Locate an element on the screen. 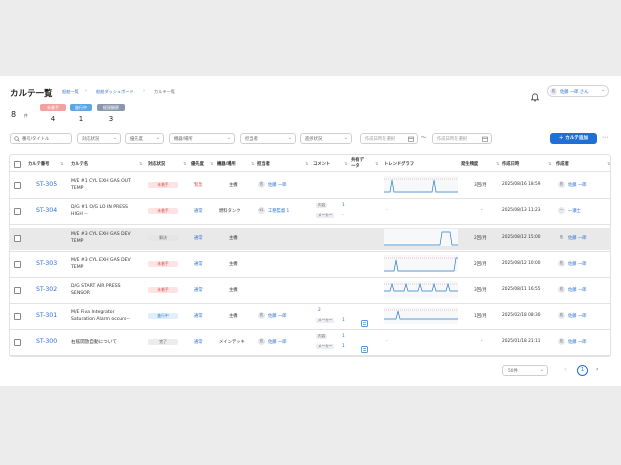 The width and height of the screenshot is (621, 465). chart-name: HIGH -- is located at coordinates (79, 214).